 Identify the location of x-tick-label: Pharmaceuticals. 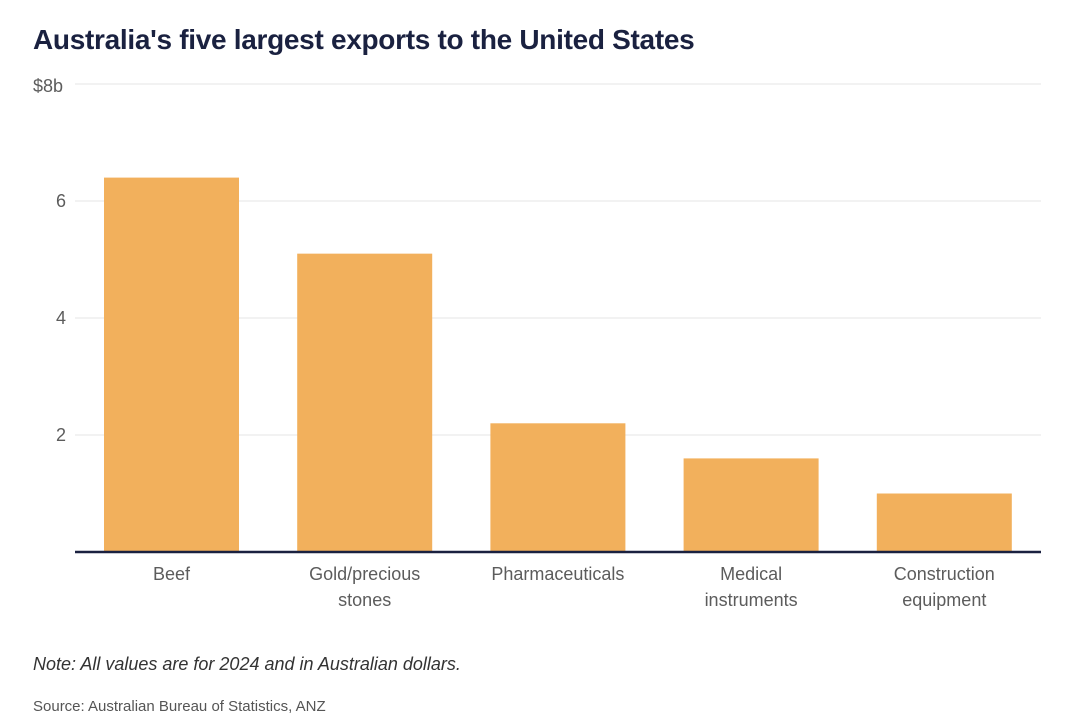
(557, 574).